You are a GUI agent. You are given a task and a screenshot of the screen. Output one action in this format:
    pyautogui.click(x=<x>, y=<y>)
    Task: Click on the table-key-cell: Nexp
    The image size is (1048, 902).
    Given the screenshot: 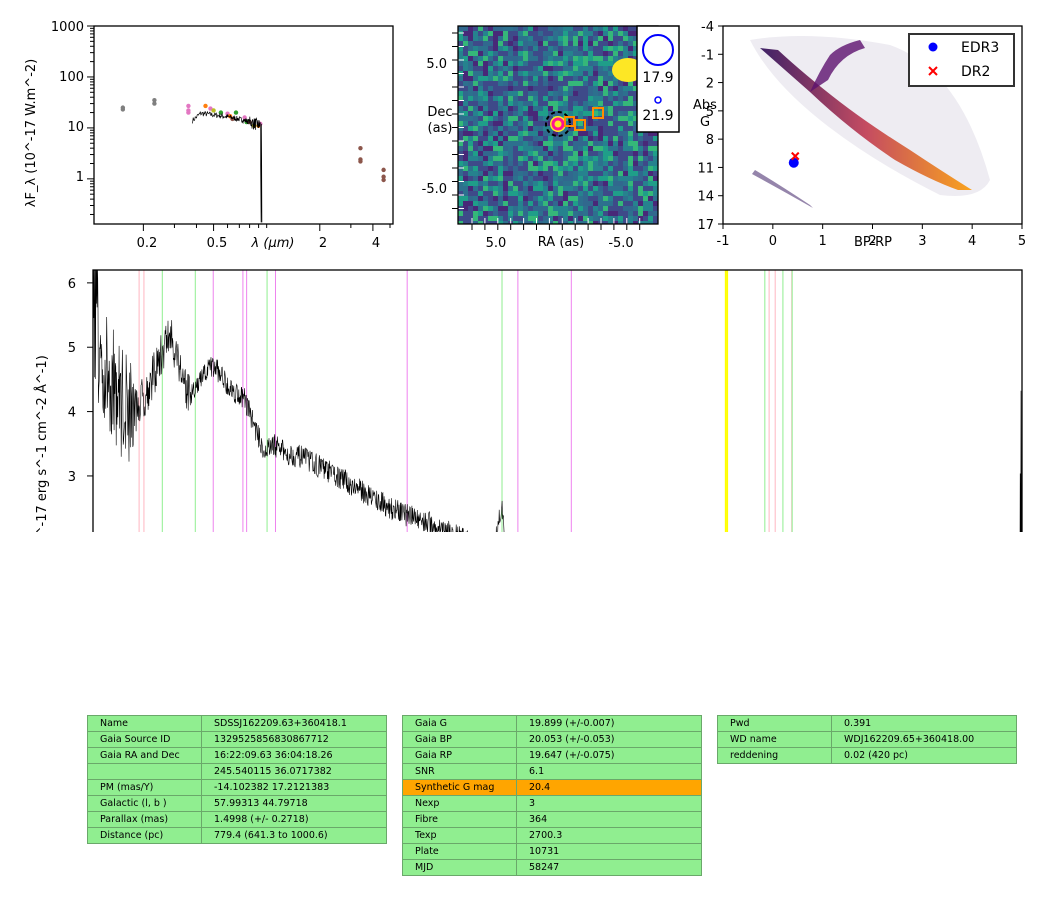 What is the action you would take?
    pyautogui.click(x=459, y=803)
    